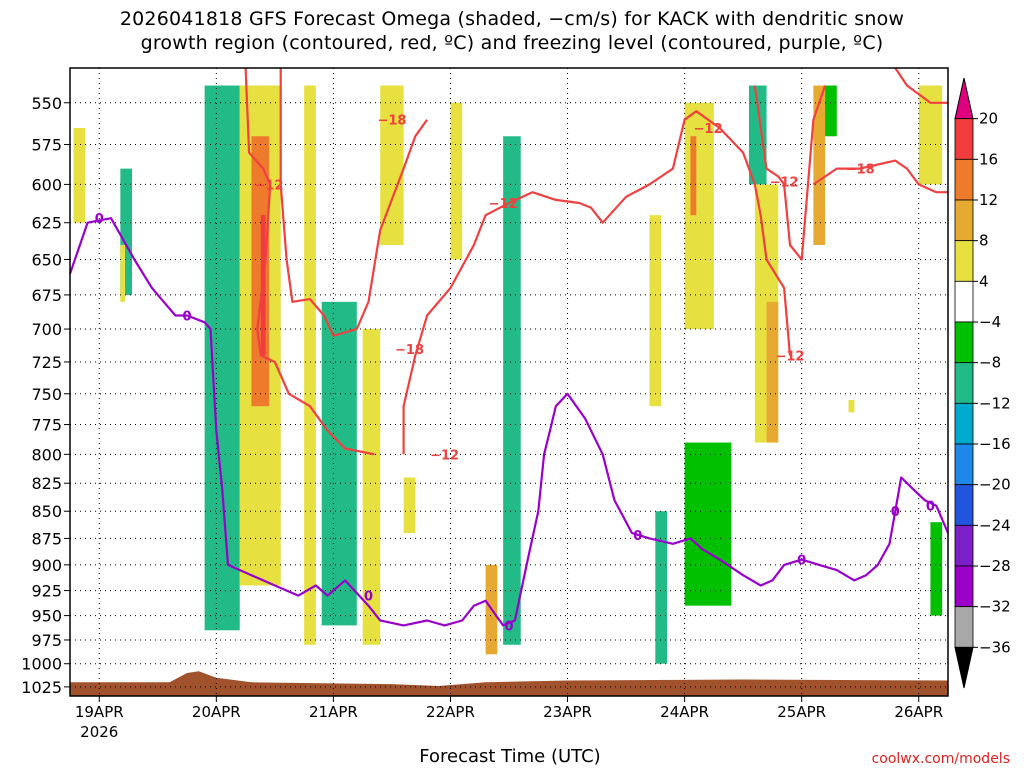 This screenshot has width=1024, height=768. What do you see at coordinates (444, 455) in the screenshot?
I see `red-contour-label-8: −12` at bounding box center [444, 455].